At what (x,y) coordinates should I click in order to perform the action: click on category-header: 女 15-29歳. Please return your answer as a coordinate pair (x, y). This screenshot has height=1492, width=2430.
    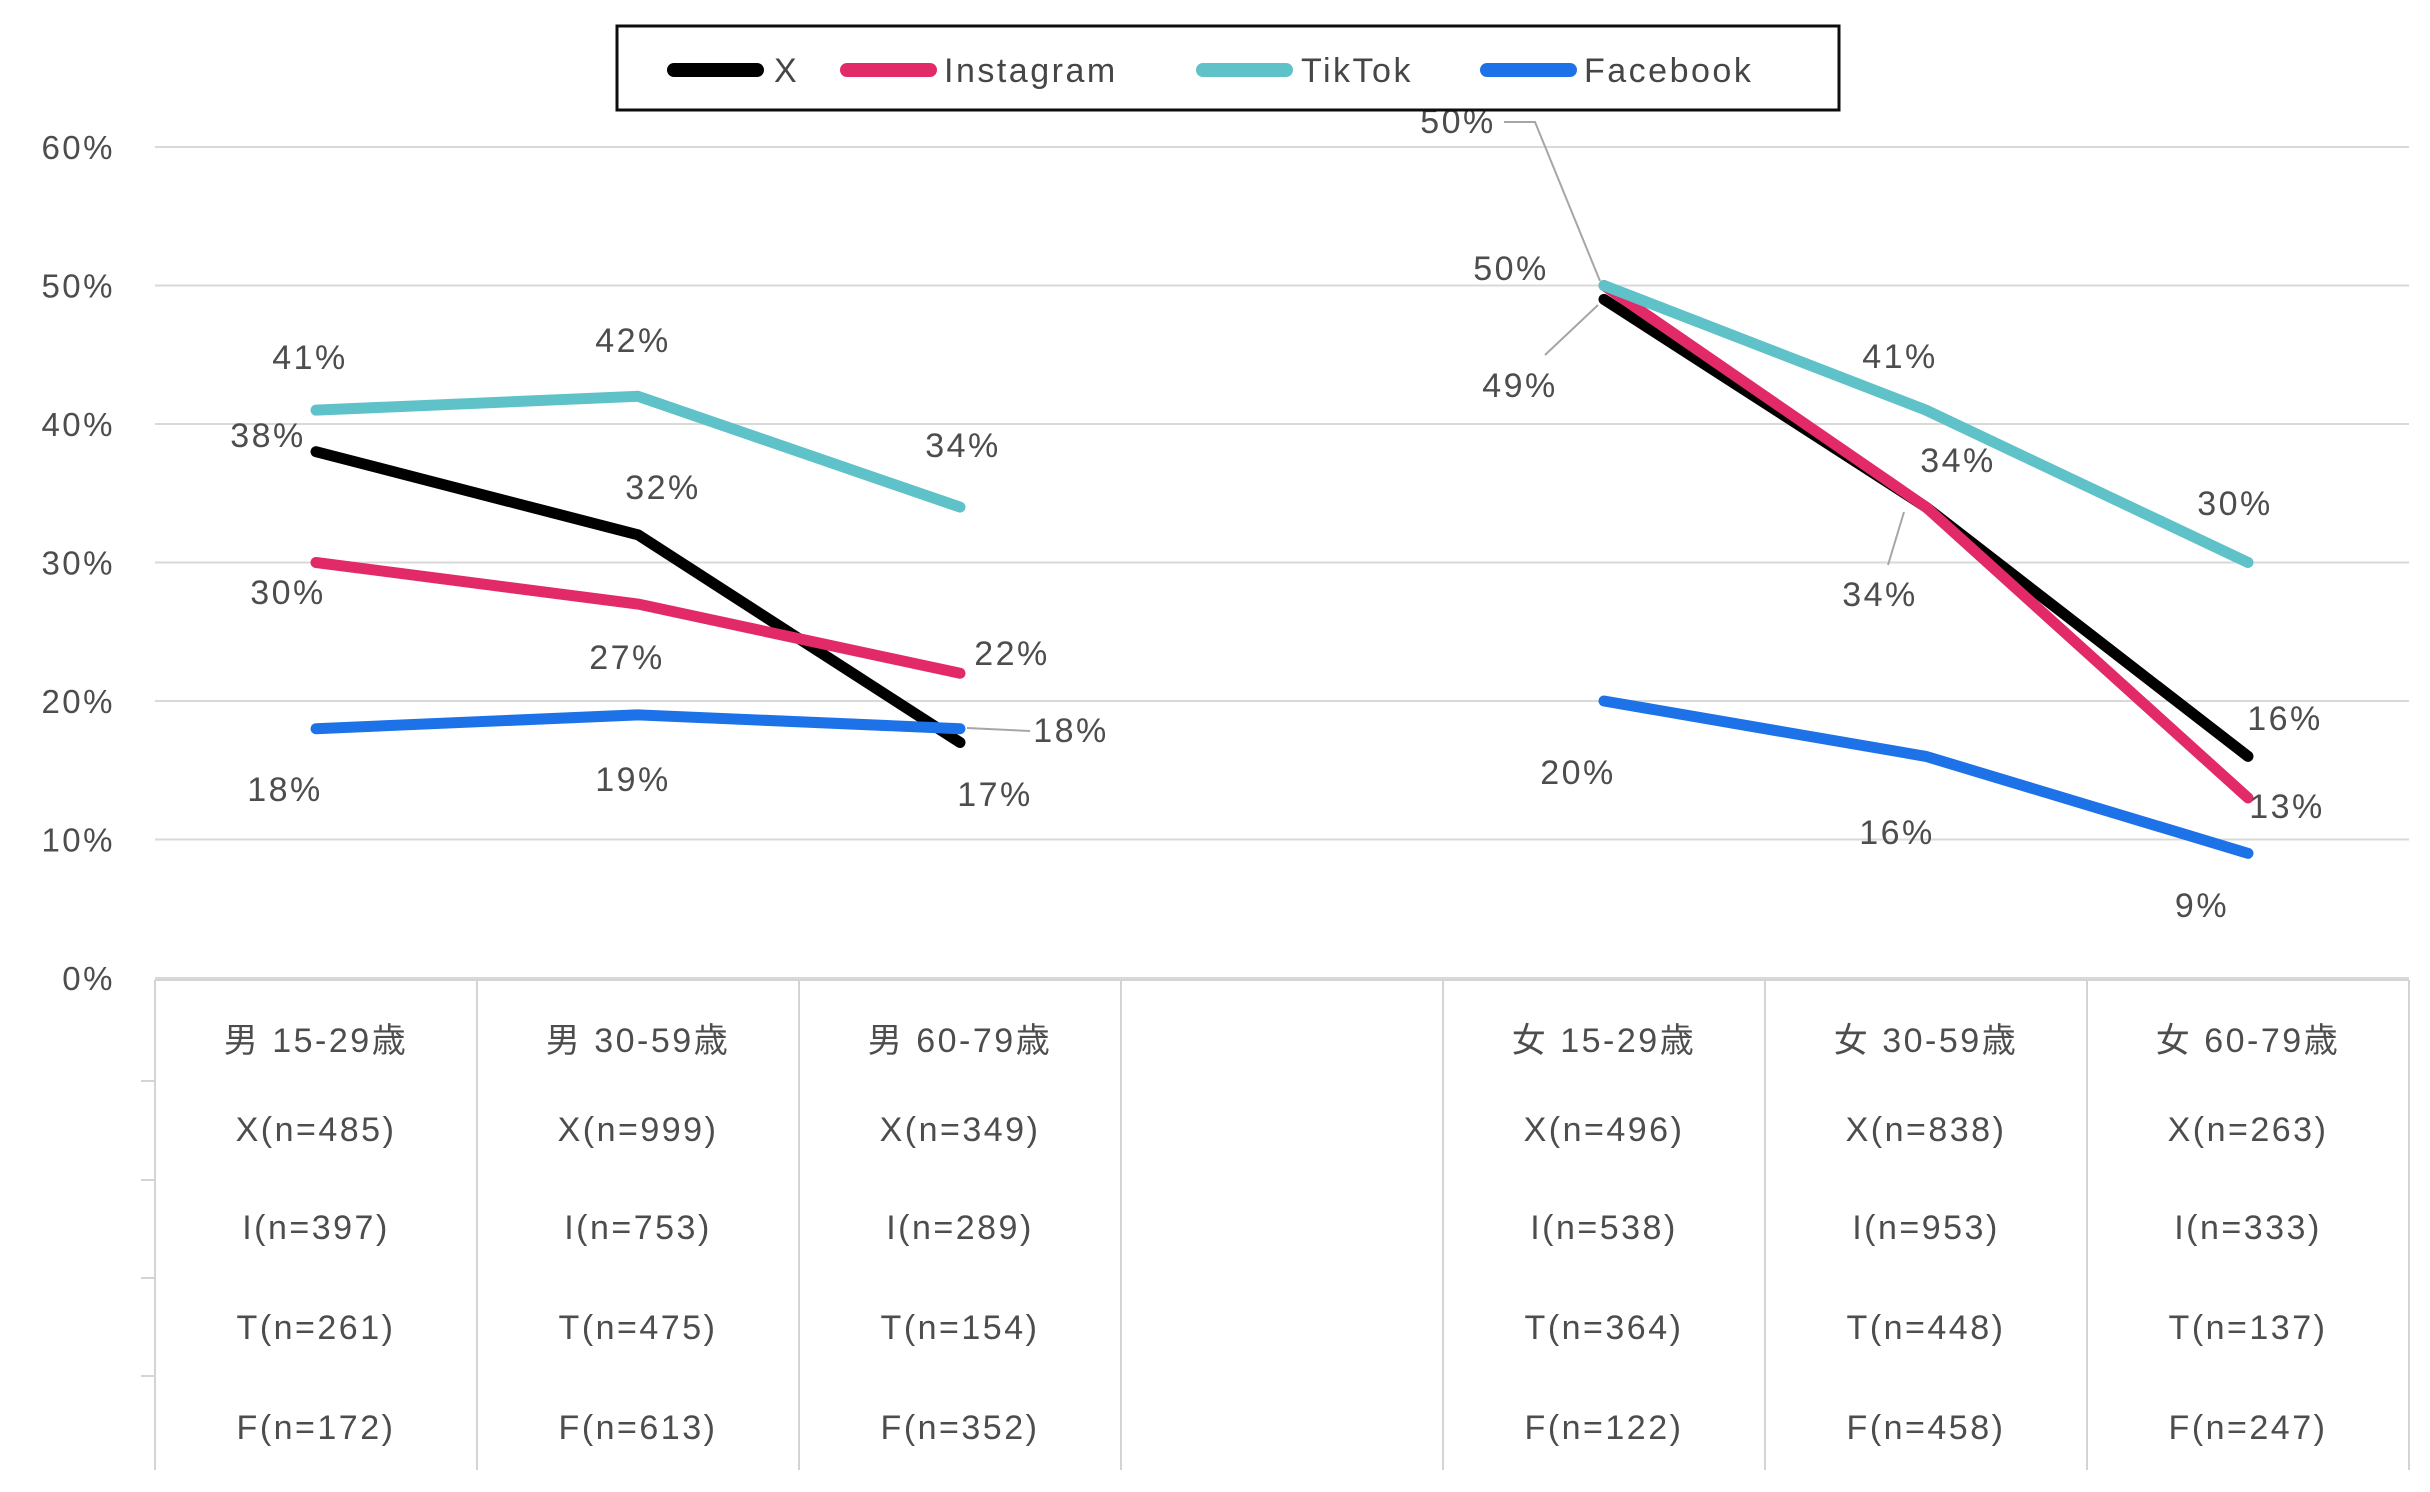
    Looking at the image, I should click on (1604, 1041).